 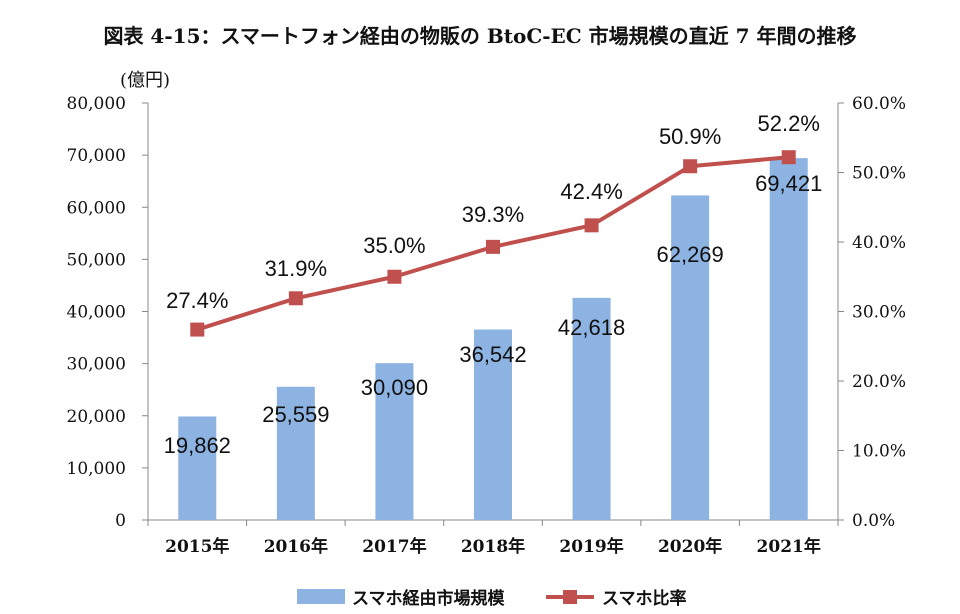 I want to click on bar-data-label: 62,269, so click(x=689, y=254).